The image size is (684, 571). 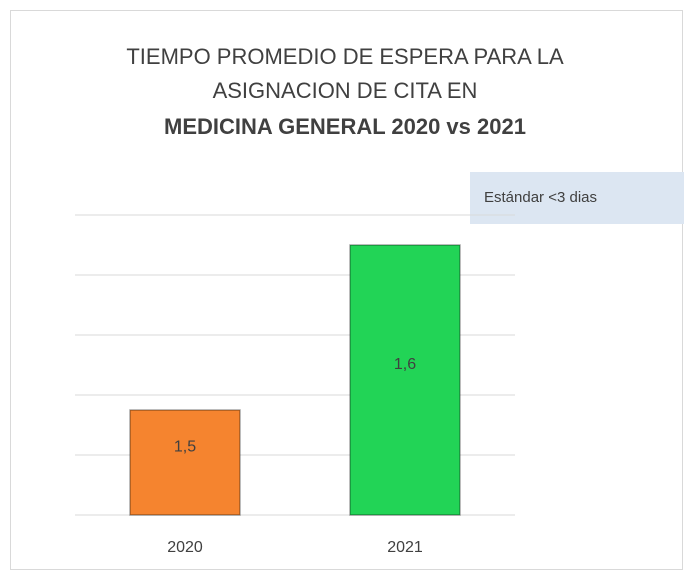 I want to click on x-tick-label: 2021, so click(x=405, y=547).